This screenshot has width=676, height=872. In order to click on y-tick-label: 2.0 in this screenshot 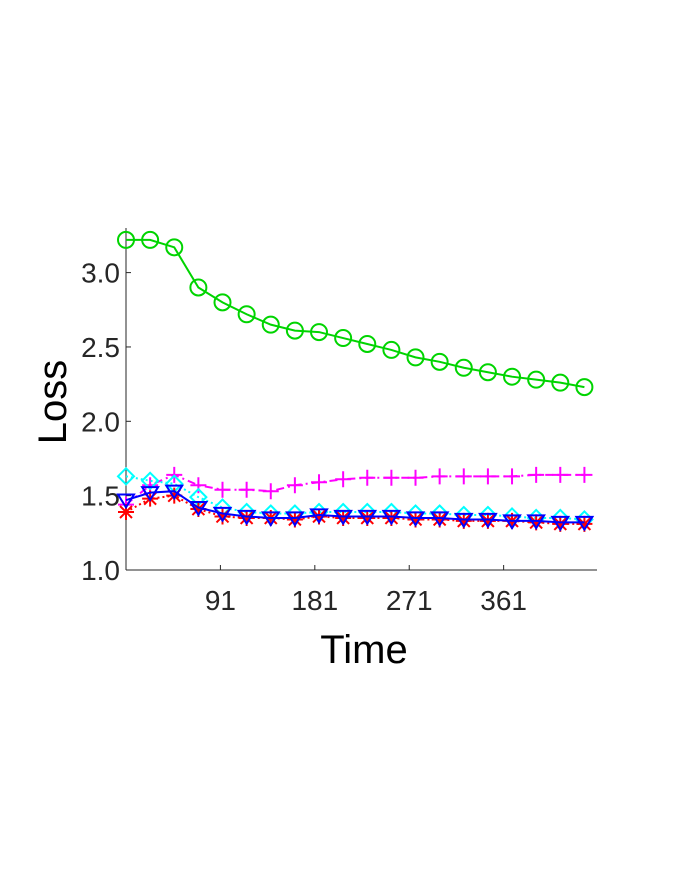, I will do `click(100, 421)`.